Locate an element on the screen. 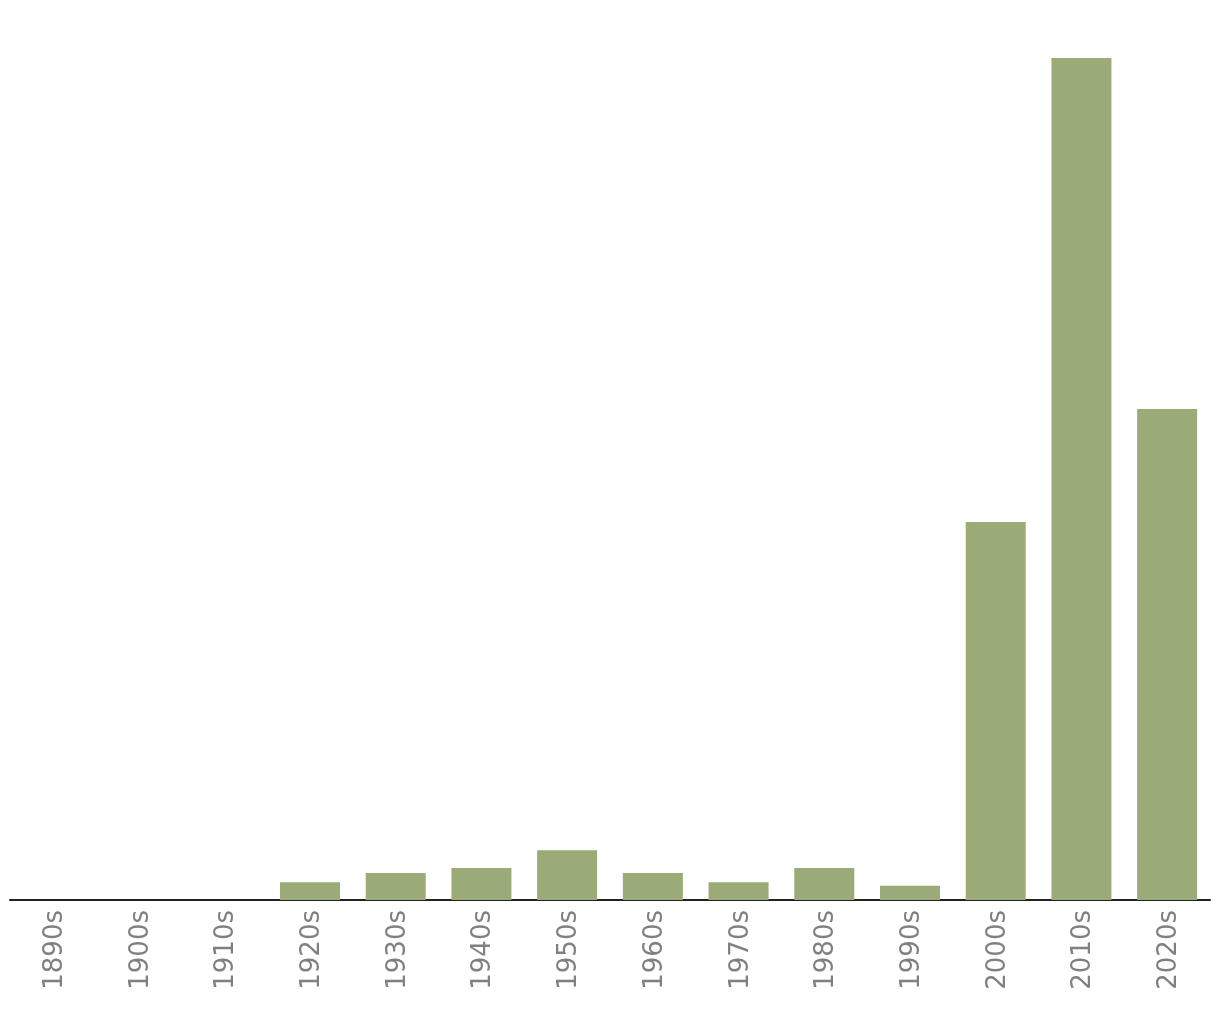 The width and height of the screenshot is (1220, 1020). x-tick-label: 1910s is located at coordinates (224, 950).